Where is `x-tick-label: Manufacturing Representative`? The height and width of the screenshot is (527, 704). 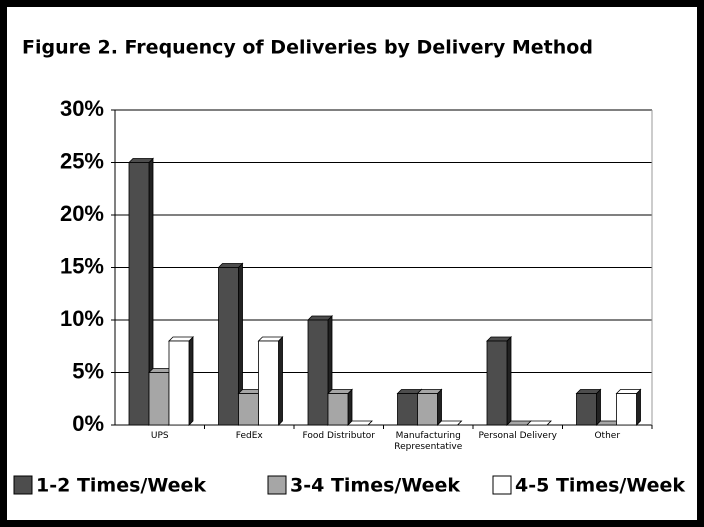 x-tick-label: Manufacturing Representative is located at coordinates (428, 441).